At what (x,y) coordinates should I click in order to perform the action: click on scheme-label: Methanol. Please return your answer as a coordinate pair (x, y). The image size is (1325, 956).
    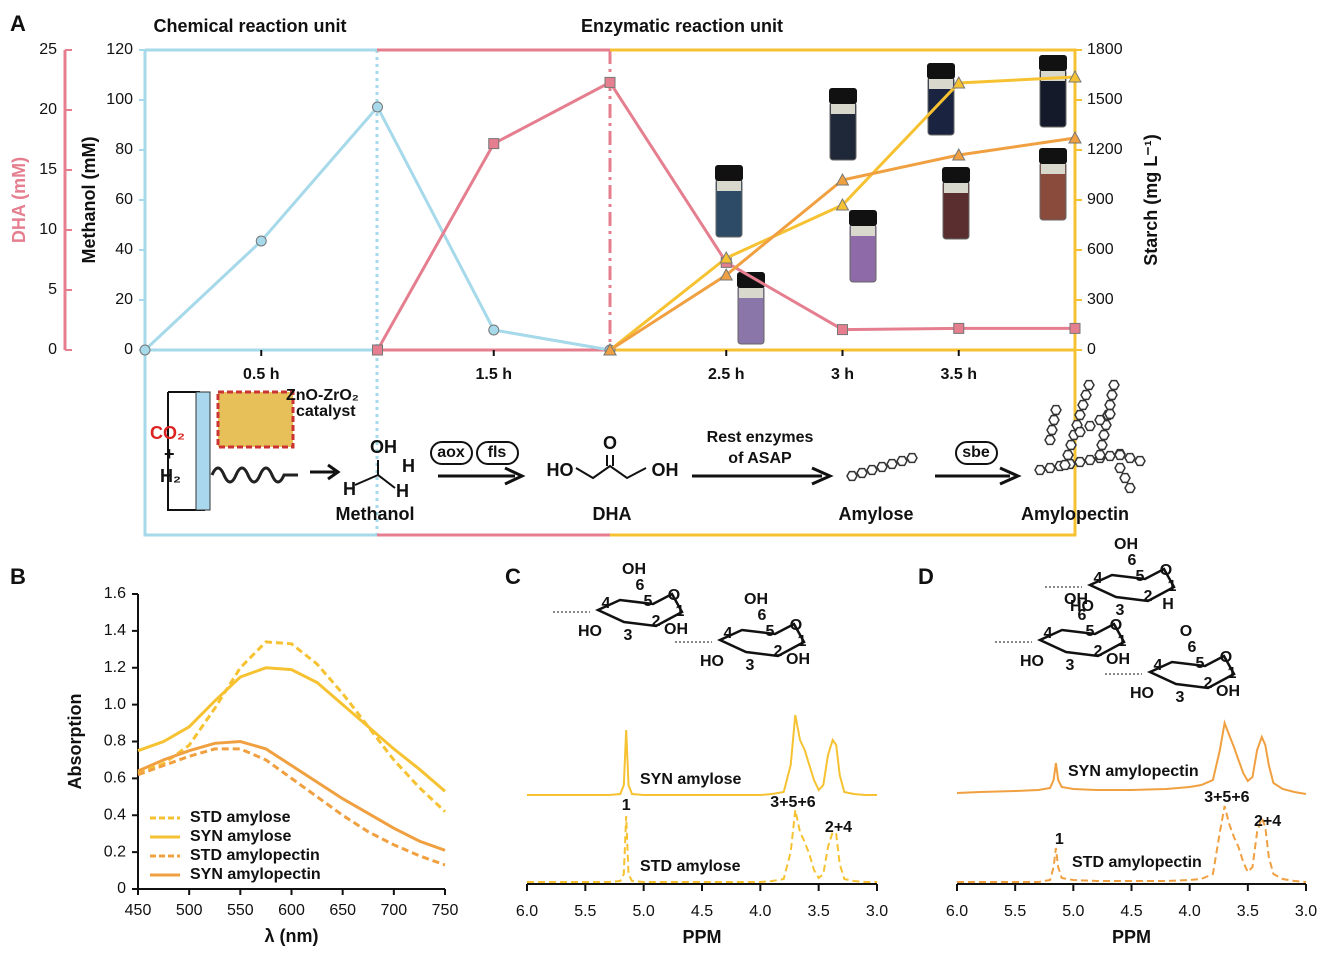
    Looking at the image, I should click on (375, 514).